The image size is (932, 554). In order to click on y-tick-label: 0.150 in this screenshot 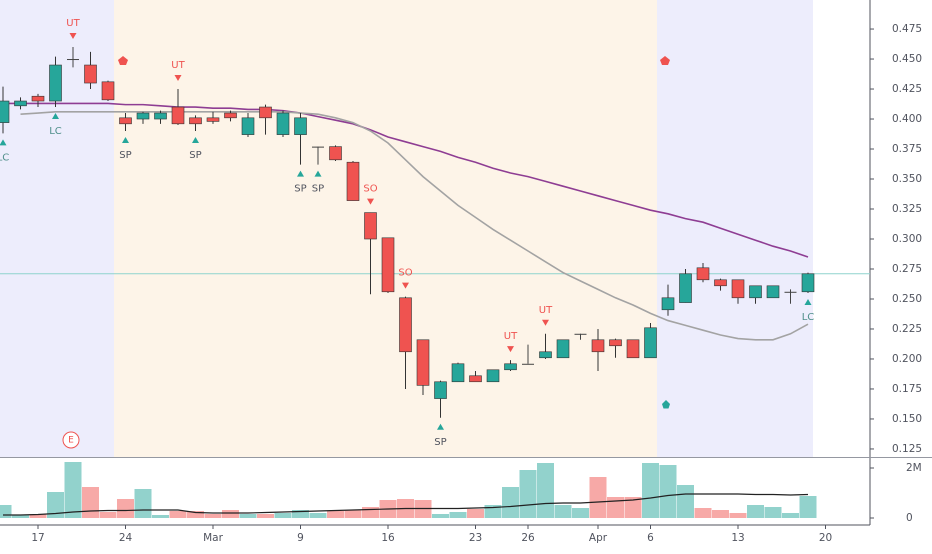, I will do `click(907, 419)`.